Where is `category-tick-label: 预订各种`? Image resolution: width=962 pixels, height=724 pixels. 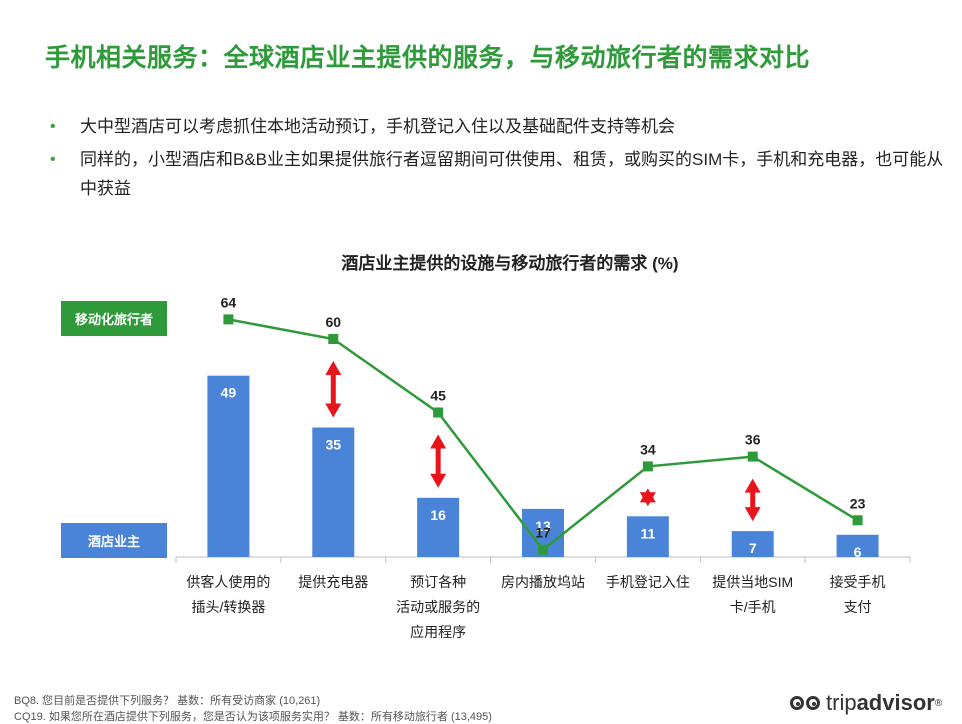 category-tick-label: 预订各种 is located at coordinates (438, 582).